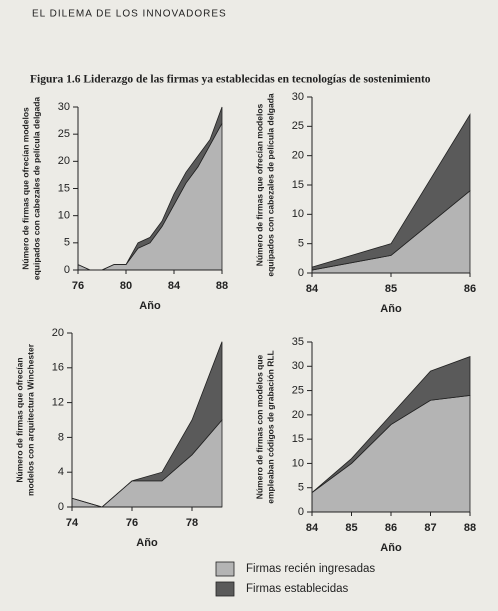 Image resolution: width=498 pixels, height=611 pixels. Describe the element at coordinates (259, 426) in the screenshot. I see `y-axis-label: Número de firmas con modelos que` at that location.